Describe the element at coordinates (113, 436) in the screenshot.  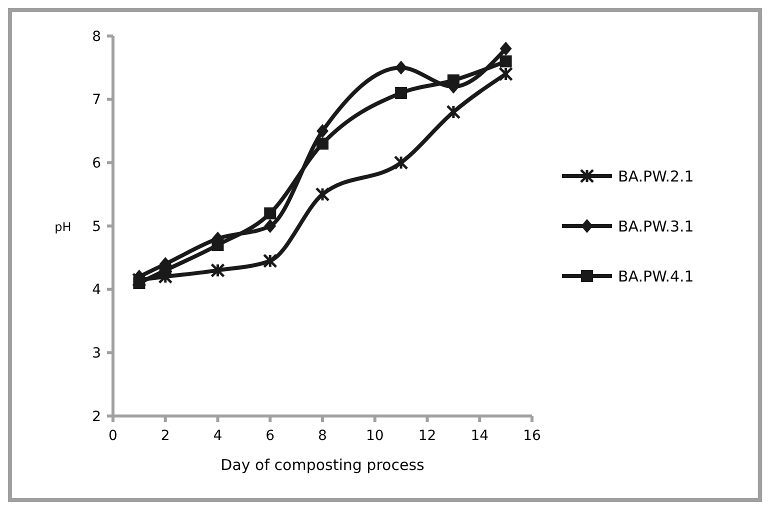
I see `x-tick-label: 0` at that location.